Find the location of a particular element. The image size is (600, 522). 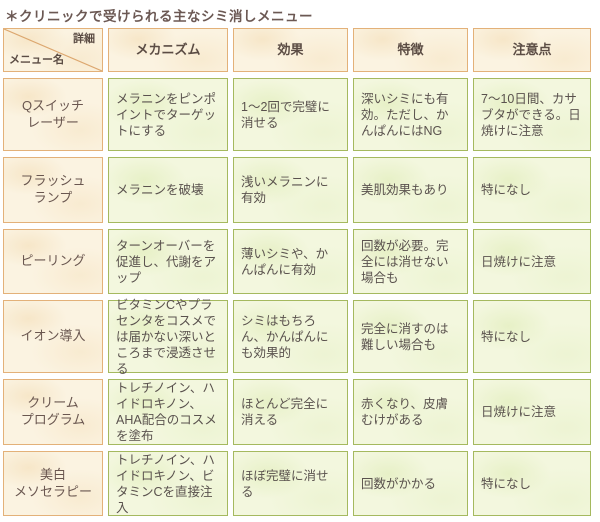

header-effect-label: 効果 is located at coordinates (290, 49).